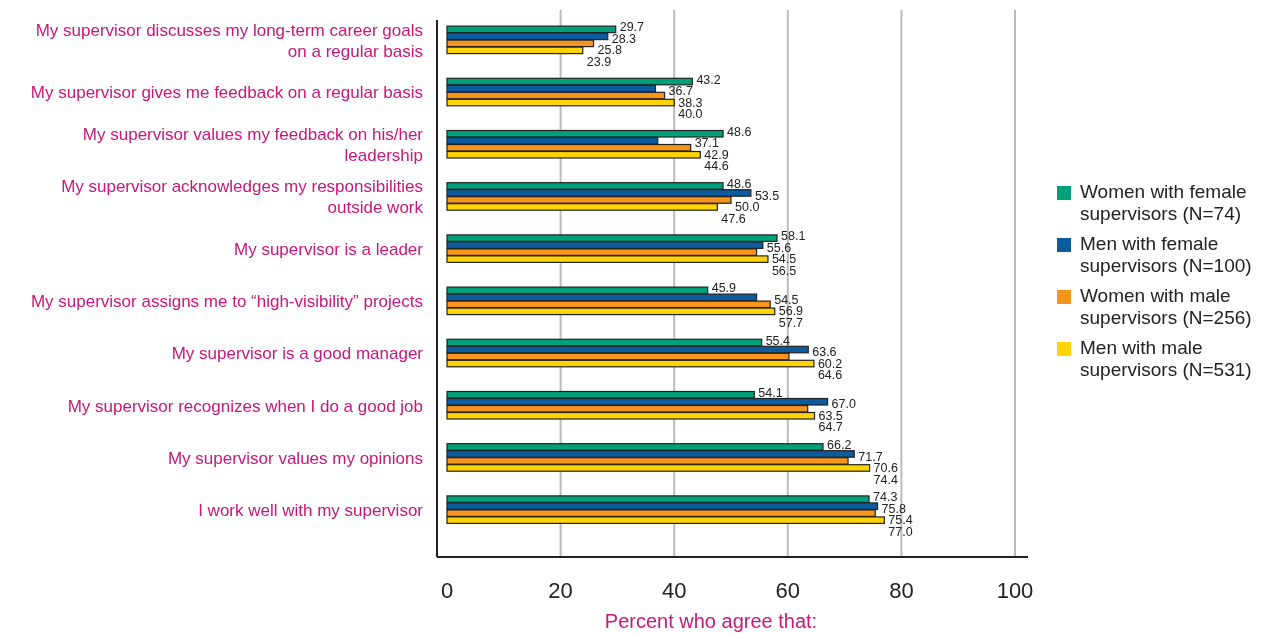 The width and height of the screenshot is (1284, 633). I want to click on y-tick-label: My supervisor assigns me to “high-visibility” projects, so click(226, 301).